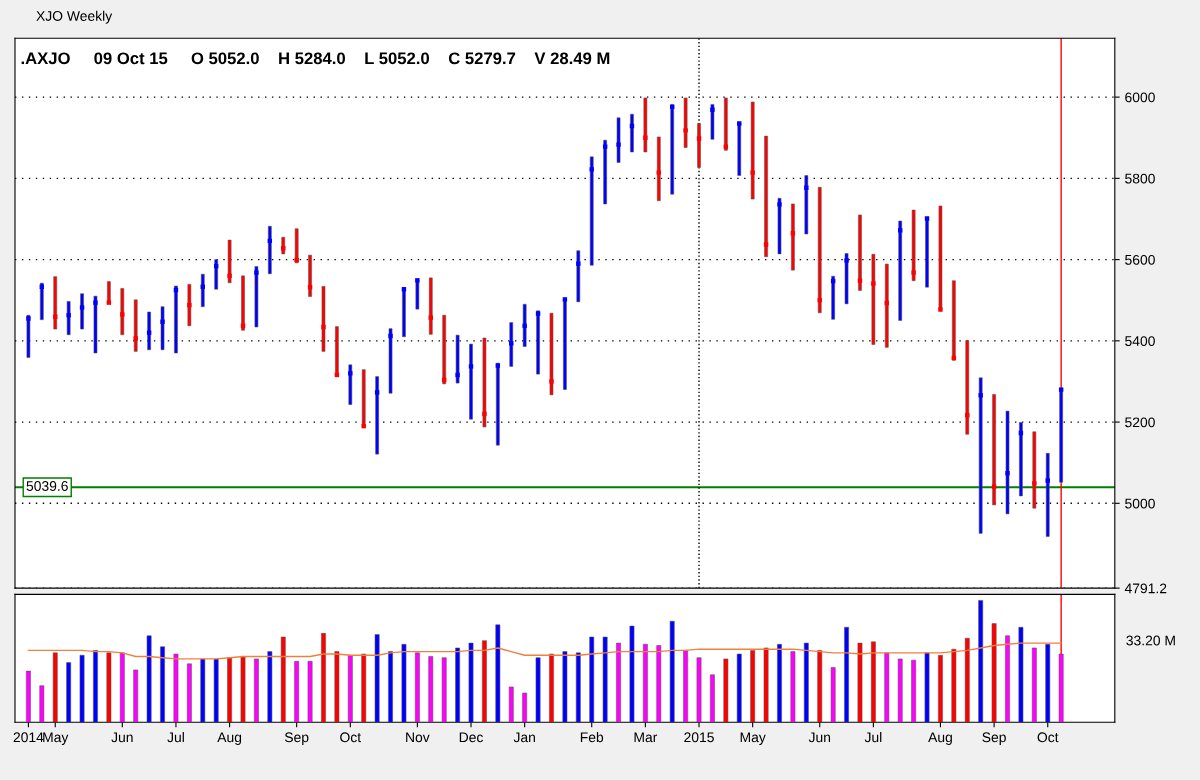 The height and width of the screenshot is (780, 1200). I want to click on x-tick-label: Mar, so click(646, 737).